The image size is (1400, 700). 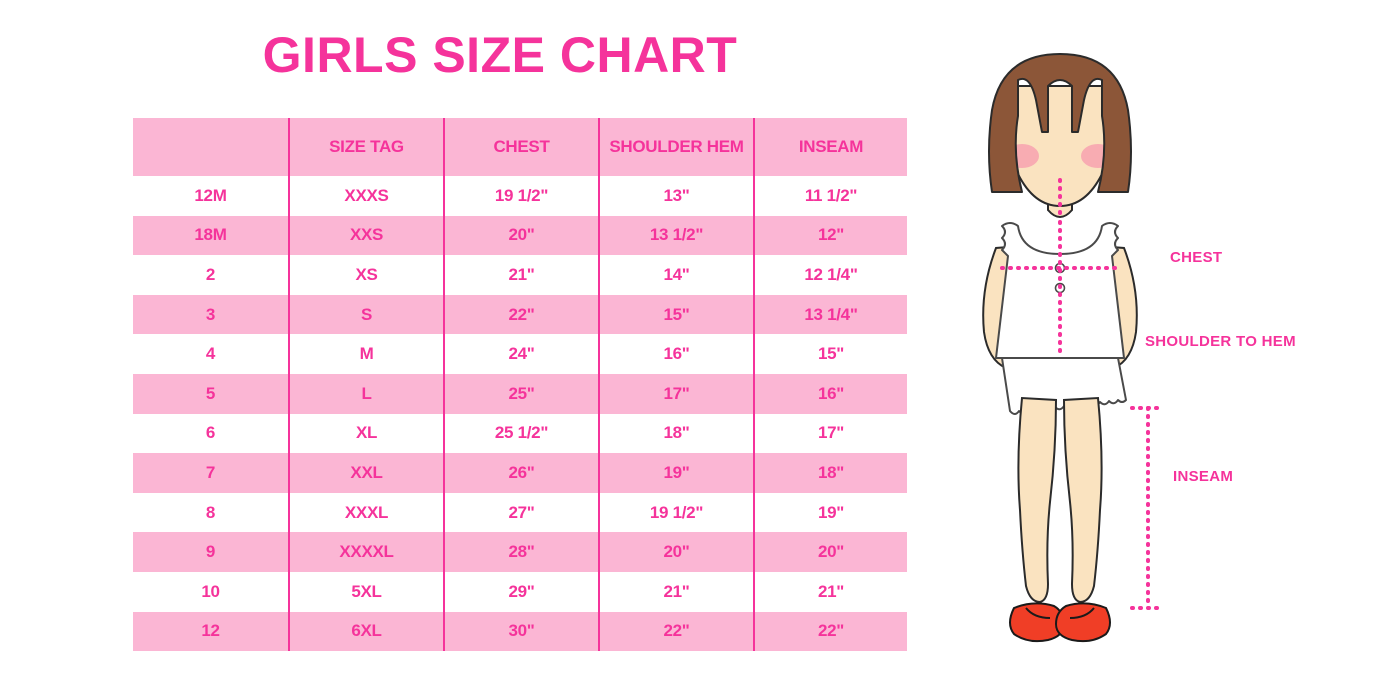 I want to click on inseam-measurement-label: INSEAM, so click(x=1203, y=476).